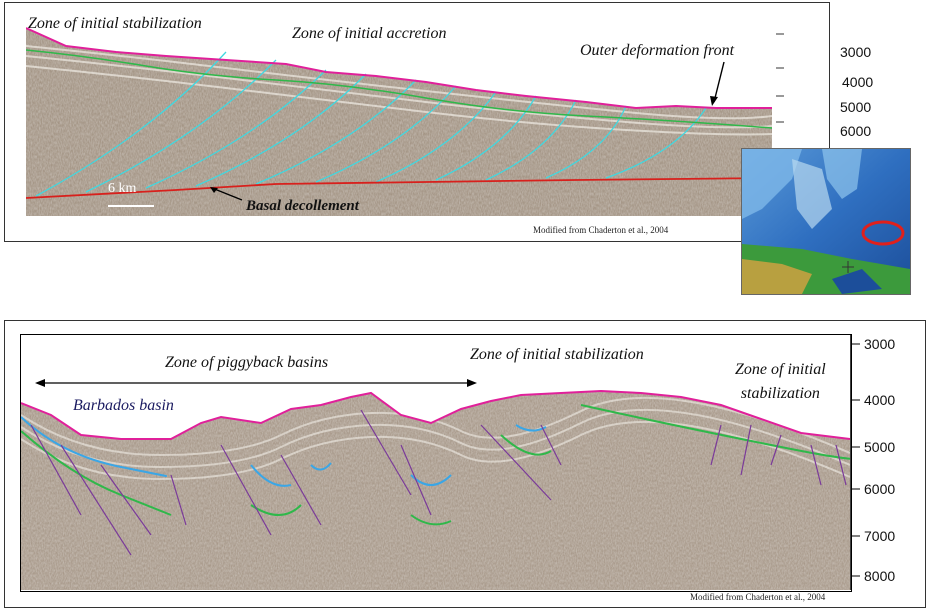 The width and height of the screenshot is (941, 609). I want to click on label-initial-accretion: Zone of initial accretion, so click(369, 33).